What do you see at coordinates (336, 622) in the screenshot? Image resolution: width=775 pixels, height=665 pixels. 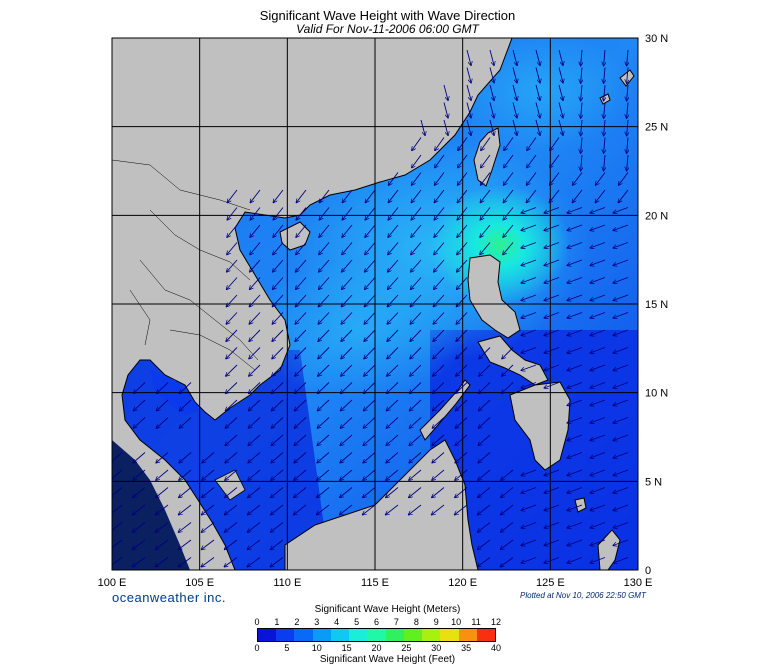 I see `meters-tick: 4` at bounding box center [336, 622].